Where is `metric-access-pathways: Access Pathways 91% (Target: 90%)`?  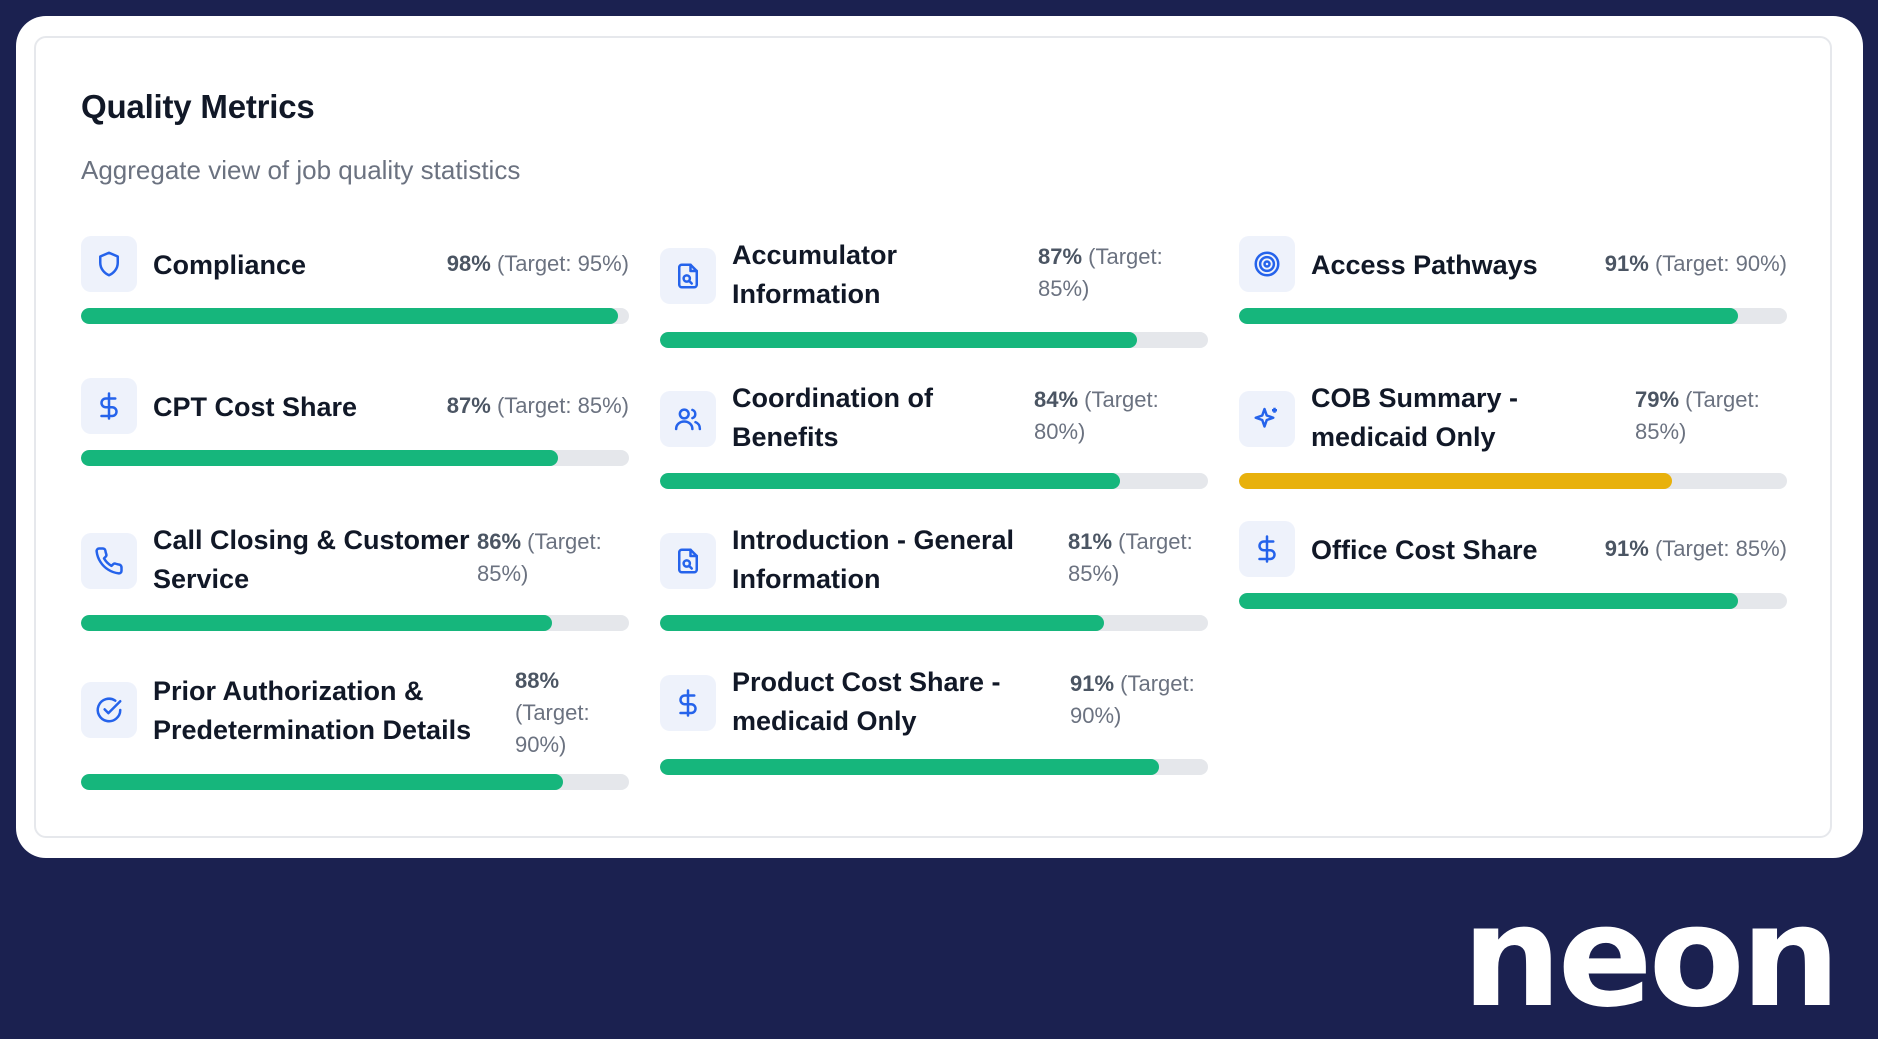
metric-access-pathways: Access Pathways 91% (Target: 90%) is located at coordinates (1513, 281).